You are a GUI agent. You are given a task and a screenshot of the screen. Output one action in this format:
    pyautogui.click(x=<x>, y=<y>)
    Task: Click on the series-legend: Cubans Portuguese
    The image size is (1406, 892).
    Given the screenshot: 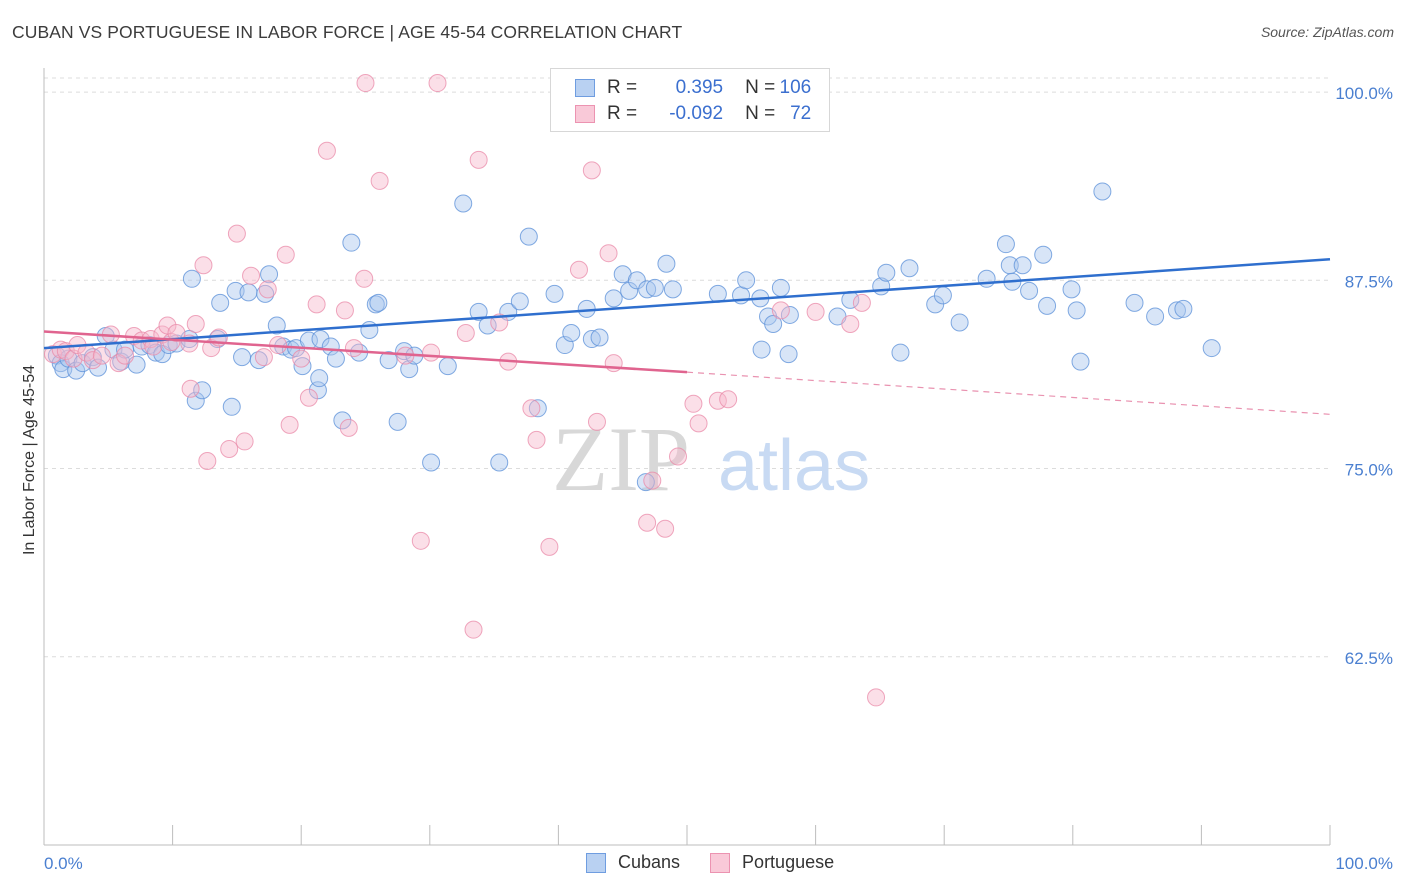 What is the action you would take?
    pyautogui.click(x=725, y=862)
    